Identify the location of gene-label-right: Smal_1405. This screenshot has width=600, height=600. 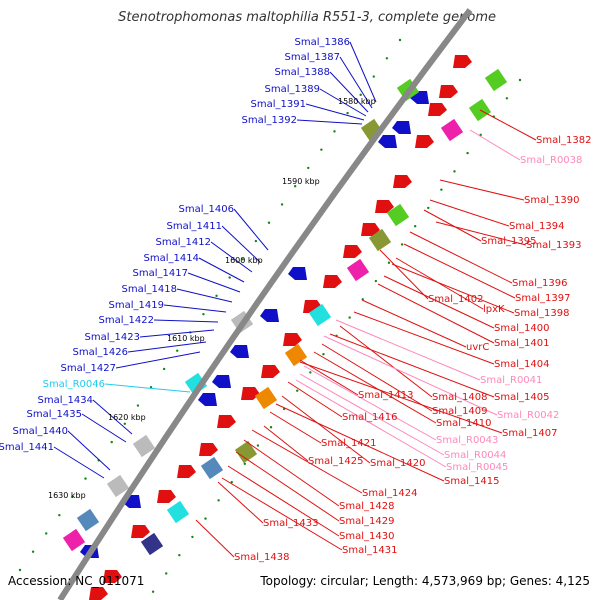
(521, 397).